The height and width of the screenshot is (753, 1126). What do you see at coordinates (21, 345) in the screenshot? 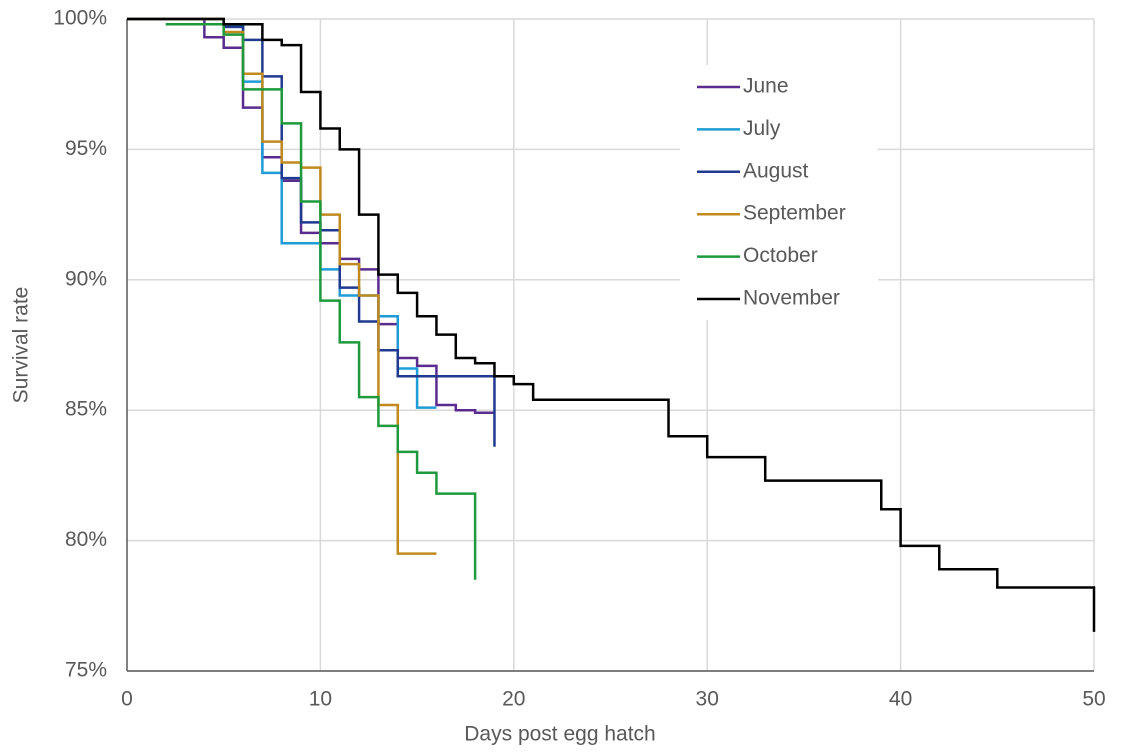
I see `y-axis-label: Survival rate` at bounding box center [21, 345].